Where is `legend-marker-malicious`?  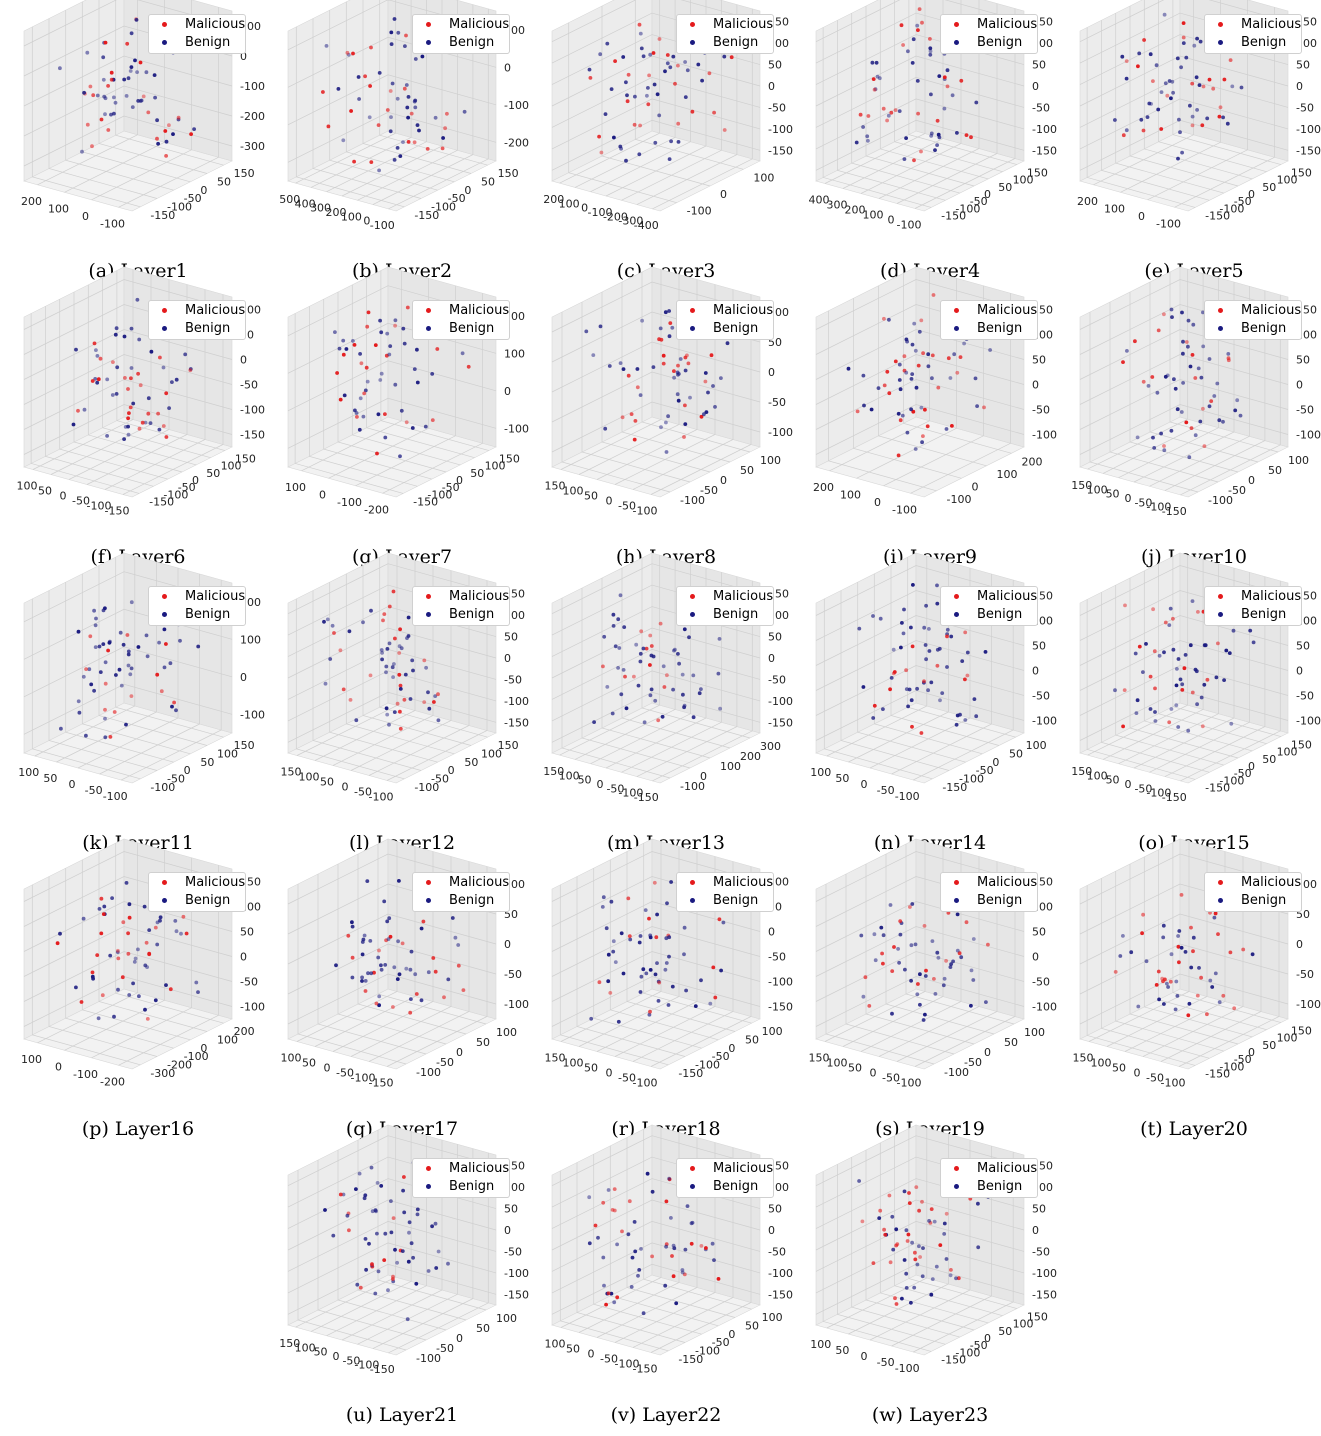 legend-marker-malicious is located at coordinates (164, 24).